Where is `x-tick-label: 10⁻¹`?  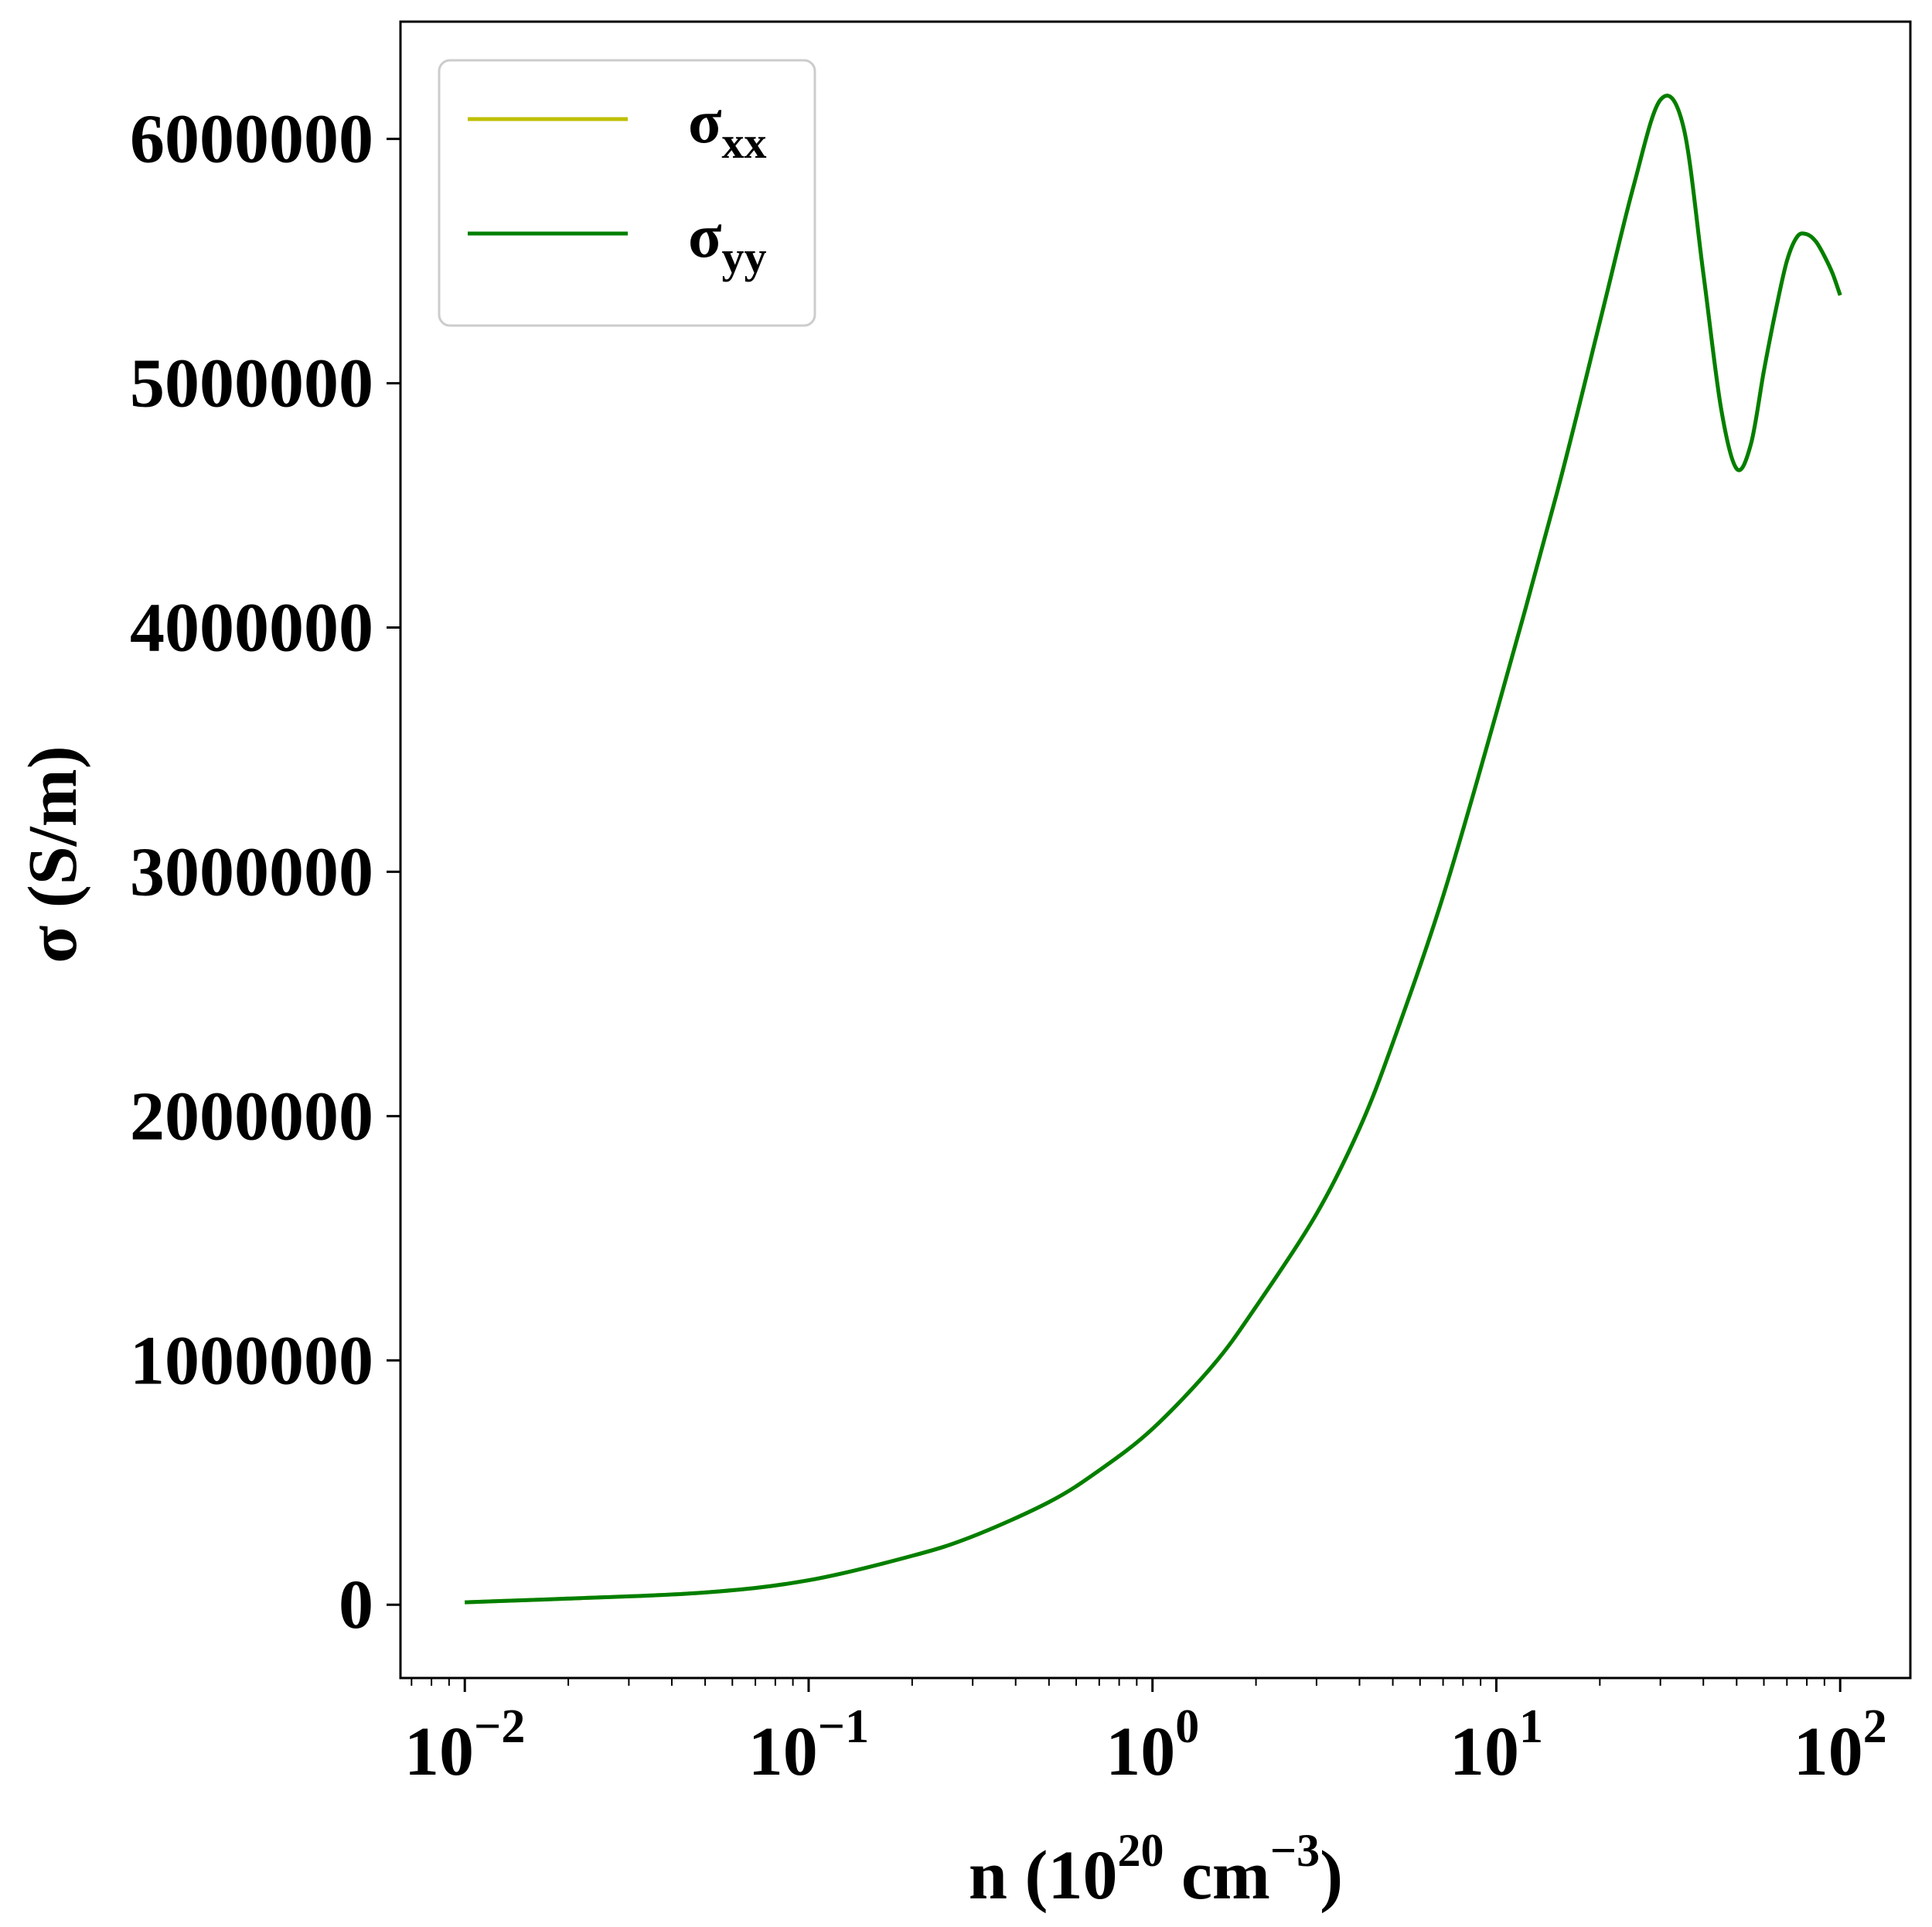
x-tick-label: 10⁻¹ is located at coordinates (808, 1745).